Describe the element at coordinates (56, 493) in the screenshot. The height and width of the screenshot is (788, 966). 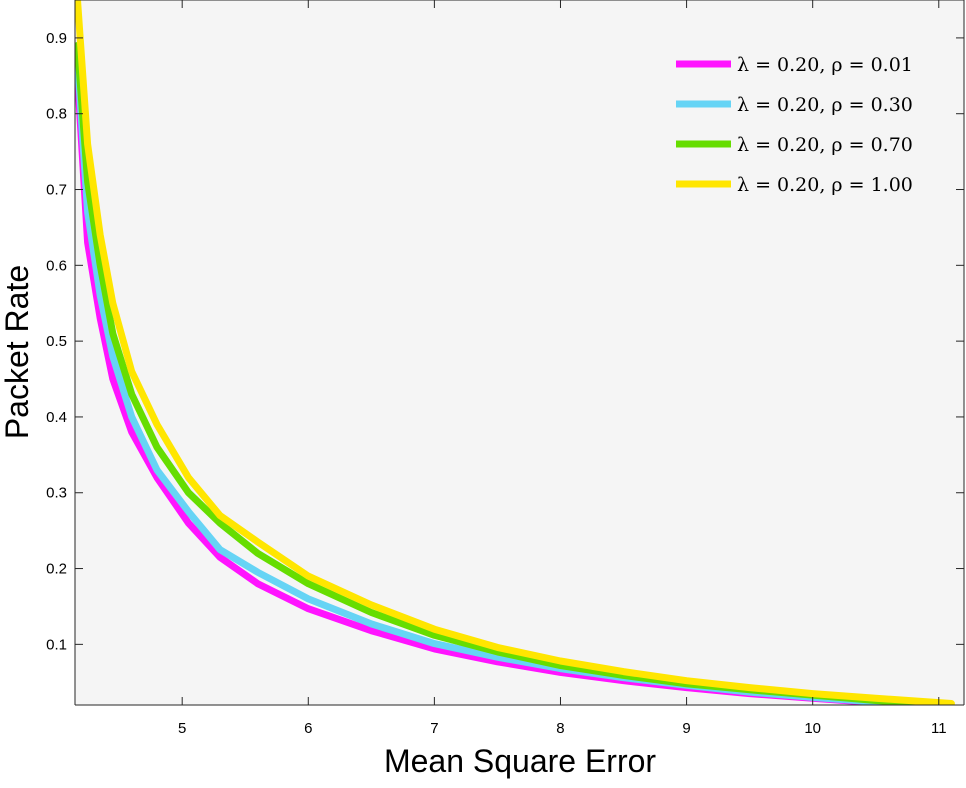
I see `y-tick-label: 0.3` at that location.